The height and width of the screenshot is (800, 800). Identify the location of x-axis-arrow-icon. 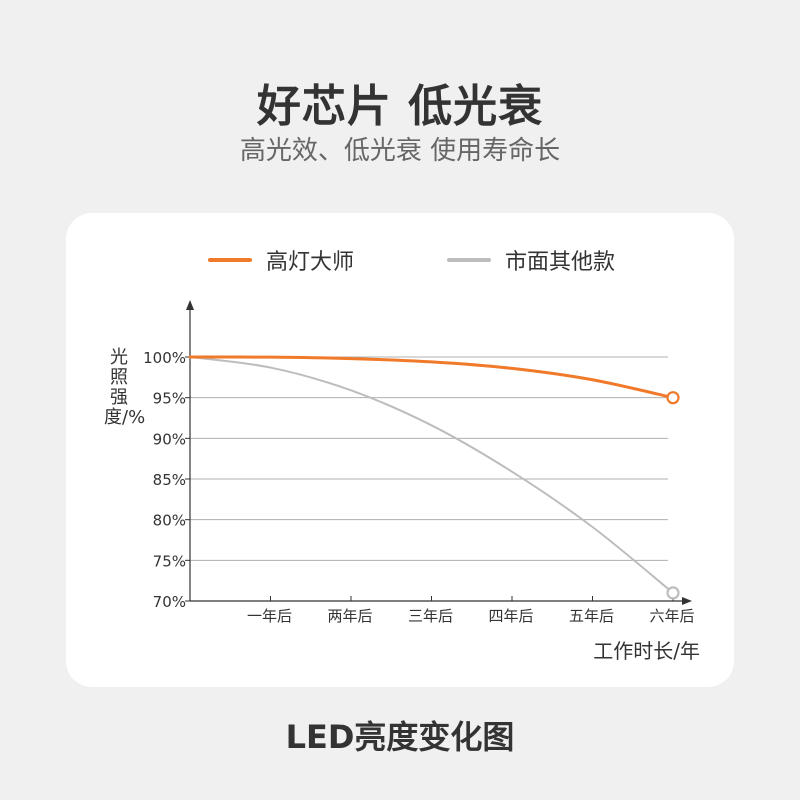
(687, 601).